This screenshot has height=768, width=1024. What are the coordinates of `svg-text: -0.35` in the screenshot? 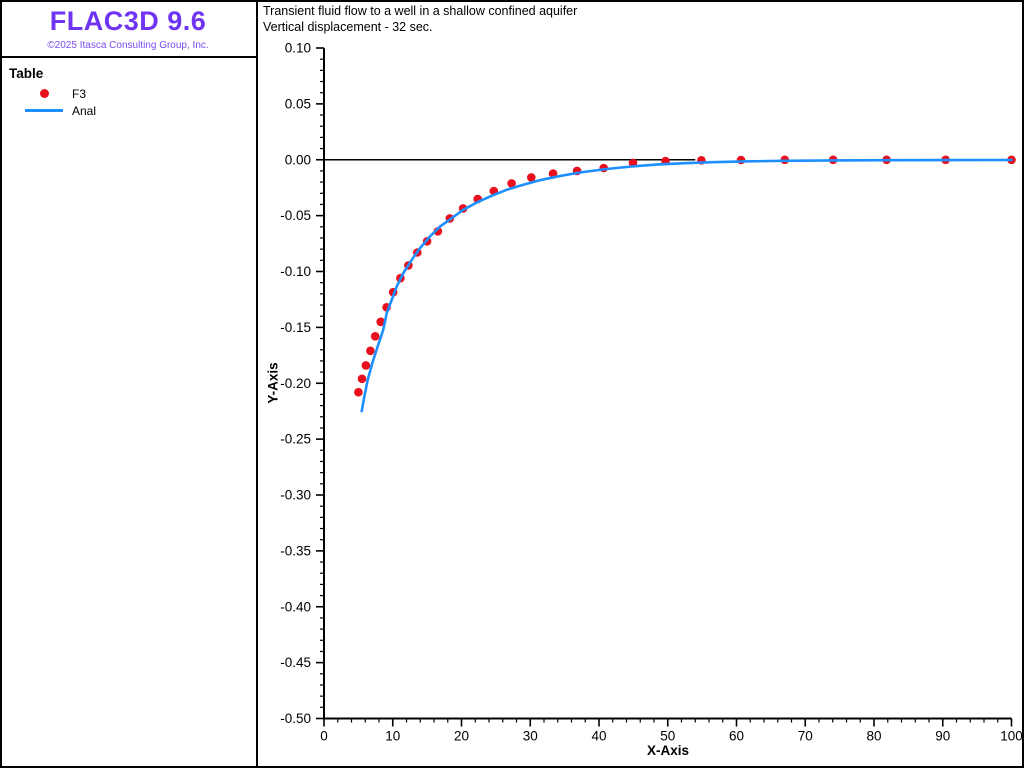 It's located at (295, 550).